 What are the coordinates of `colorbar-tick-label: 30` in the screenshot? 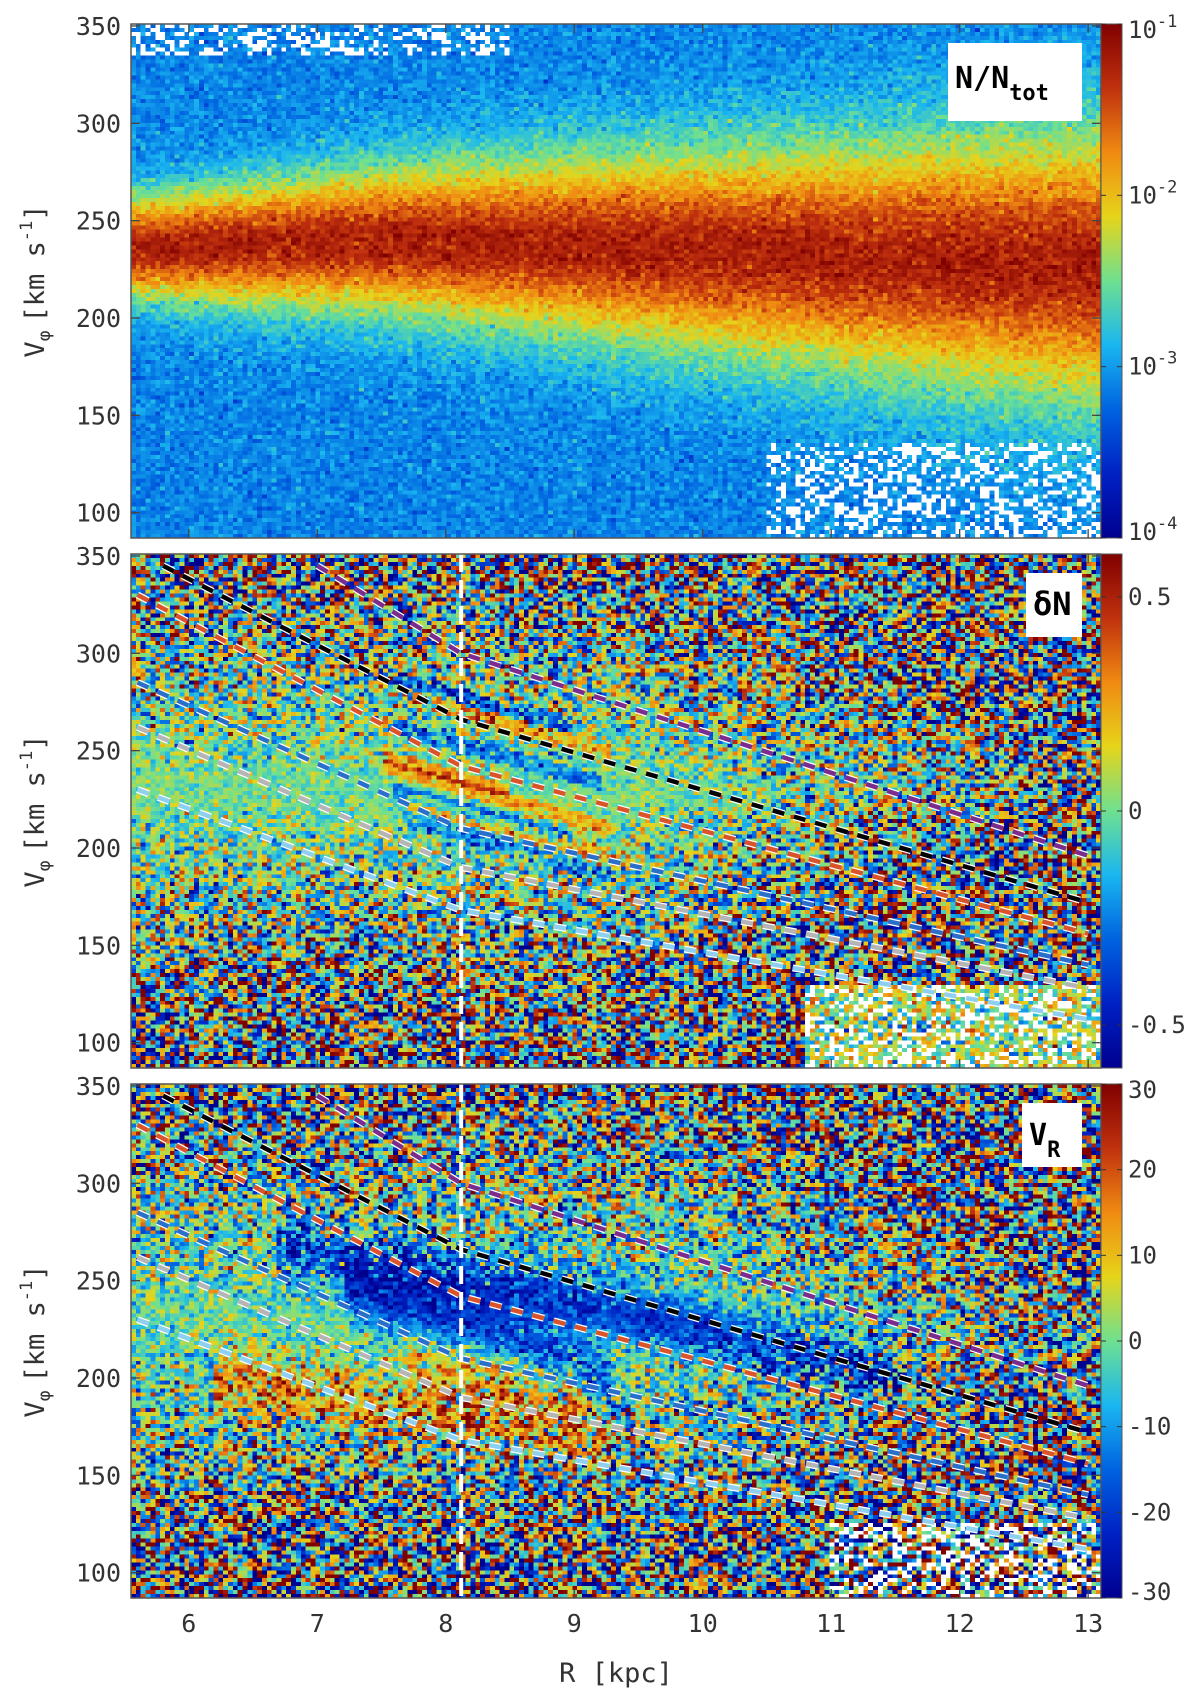 It's located at (1142, 1090).